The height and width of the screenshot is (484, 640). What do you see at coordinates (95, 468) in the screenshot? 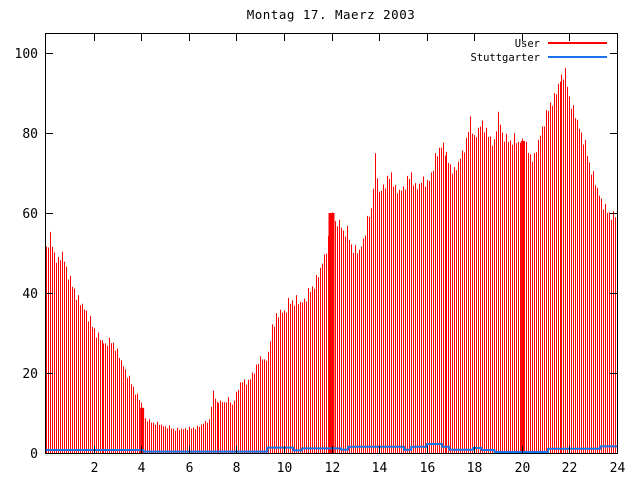
I see `x-tick-label: 2` at bounding box center [95, 468].